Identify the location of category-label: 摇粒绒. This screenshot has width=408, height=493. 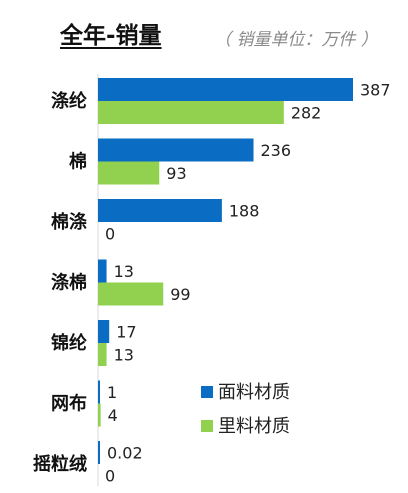
(60, 464).